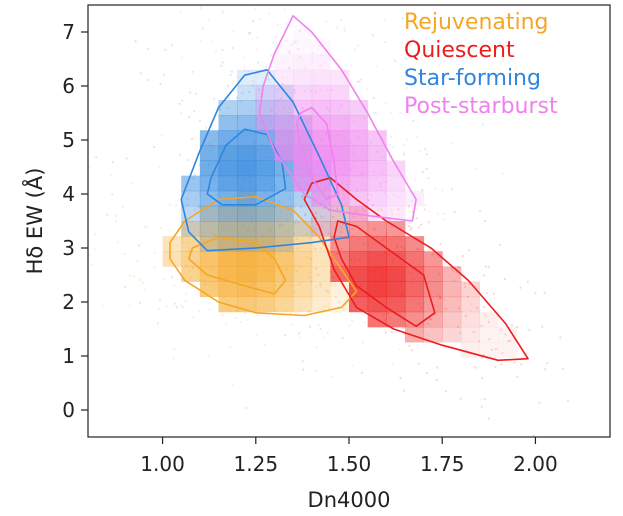 The image size is (623, 516). What do you see at coordinates (476, 22) in the screenshot?
I see `legend-item: Rejuvenating` at bounding box center [476, 22].